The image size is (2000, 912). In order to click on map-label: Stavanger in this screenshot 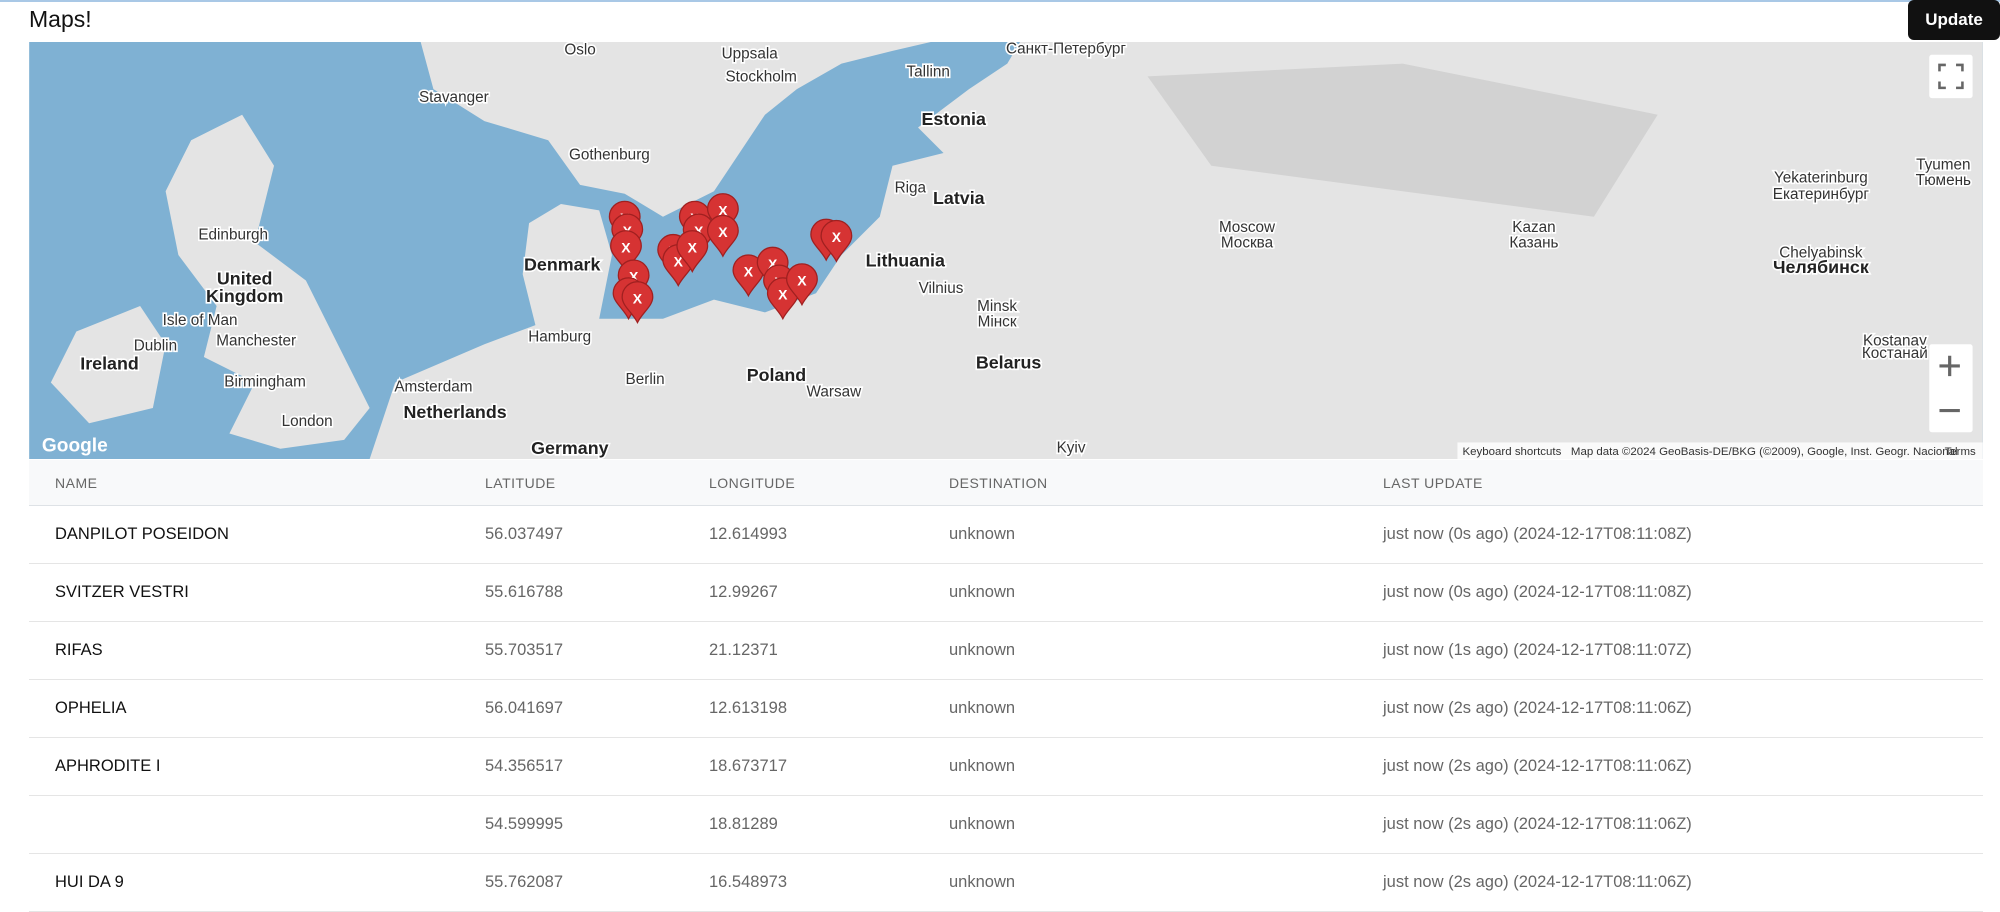, I will do `click(454, 97)`.